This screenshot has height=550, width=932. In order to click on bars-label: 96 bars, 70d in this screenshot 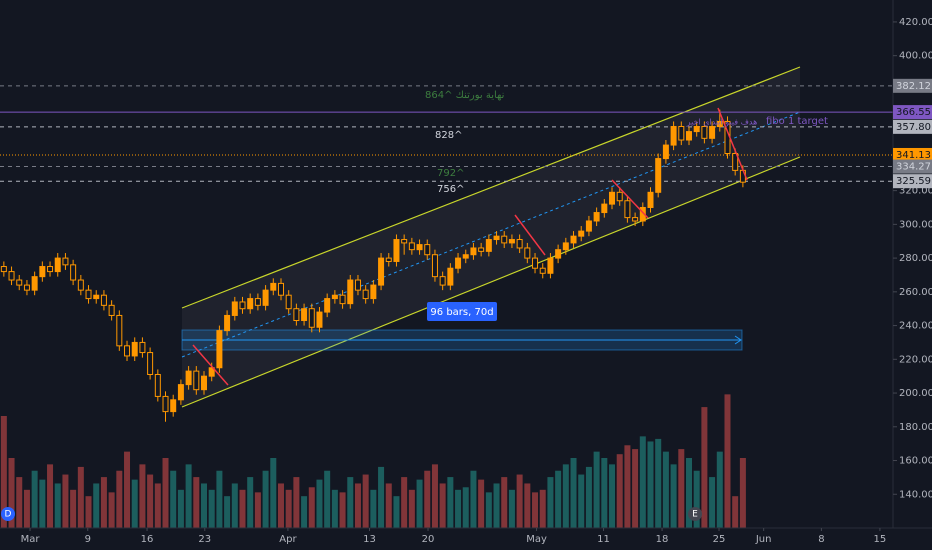, I will do `click(461, 312)`.